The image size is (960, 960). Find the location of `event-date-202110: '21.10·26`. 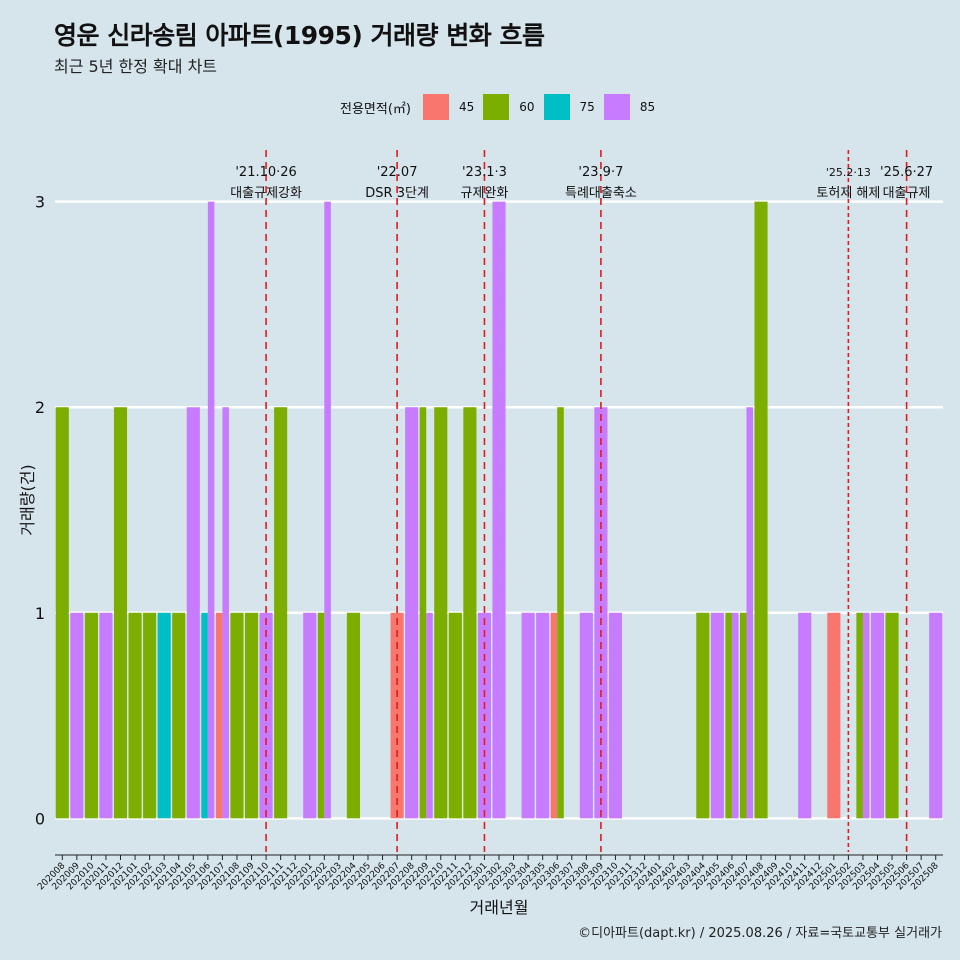

event-date-202110: '21.10·26 is located at coordinates (265, 172).